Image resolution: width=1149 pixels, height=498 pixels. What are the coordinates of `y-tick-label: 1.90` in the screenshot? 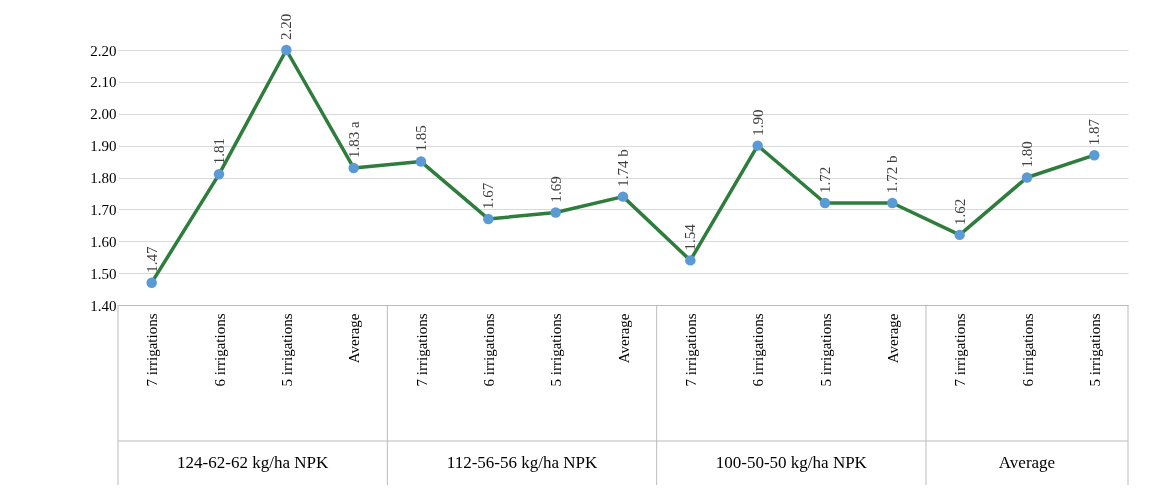 It's located at (103, 146).